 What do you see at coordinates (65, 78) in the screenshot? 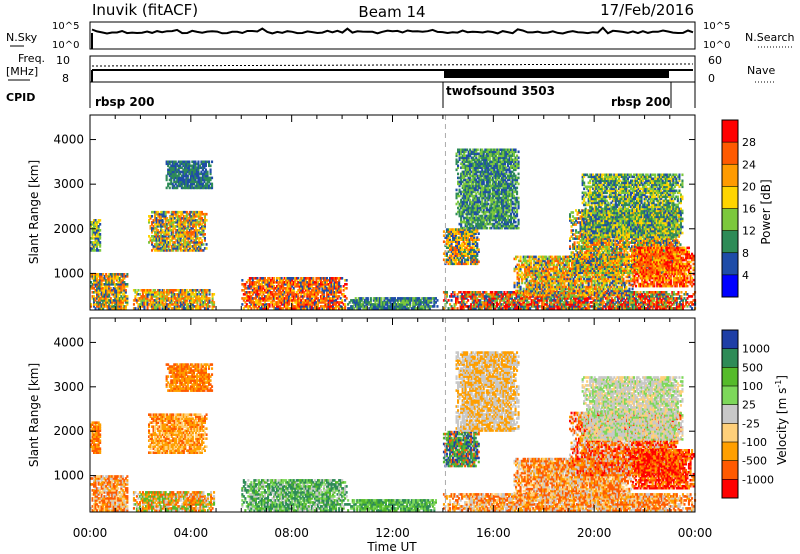
I see `freq-tick-bottom: 8` at bounding box center [65, 78].